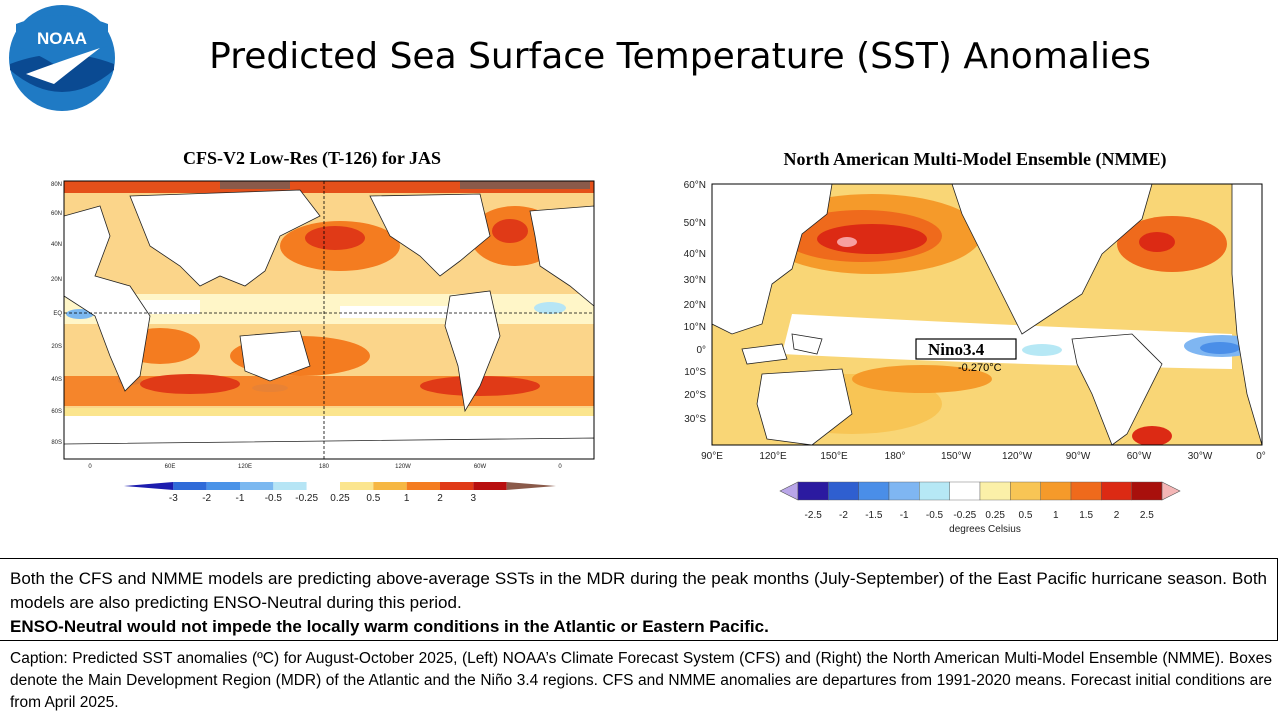 The width and height of the screenshot is (1280, 720). What do you see at coordinates (956, 349) in the screenshot?
I see `nino34-label: Nino3.4` at bounding box center [956, 349].